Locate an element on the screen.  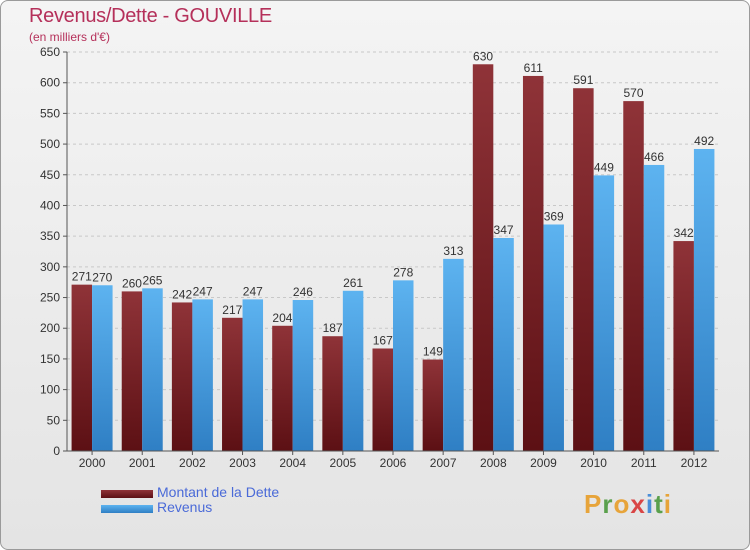
legend-swatch-debt is located at coordinates (127, 494).